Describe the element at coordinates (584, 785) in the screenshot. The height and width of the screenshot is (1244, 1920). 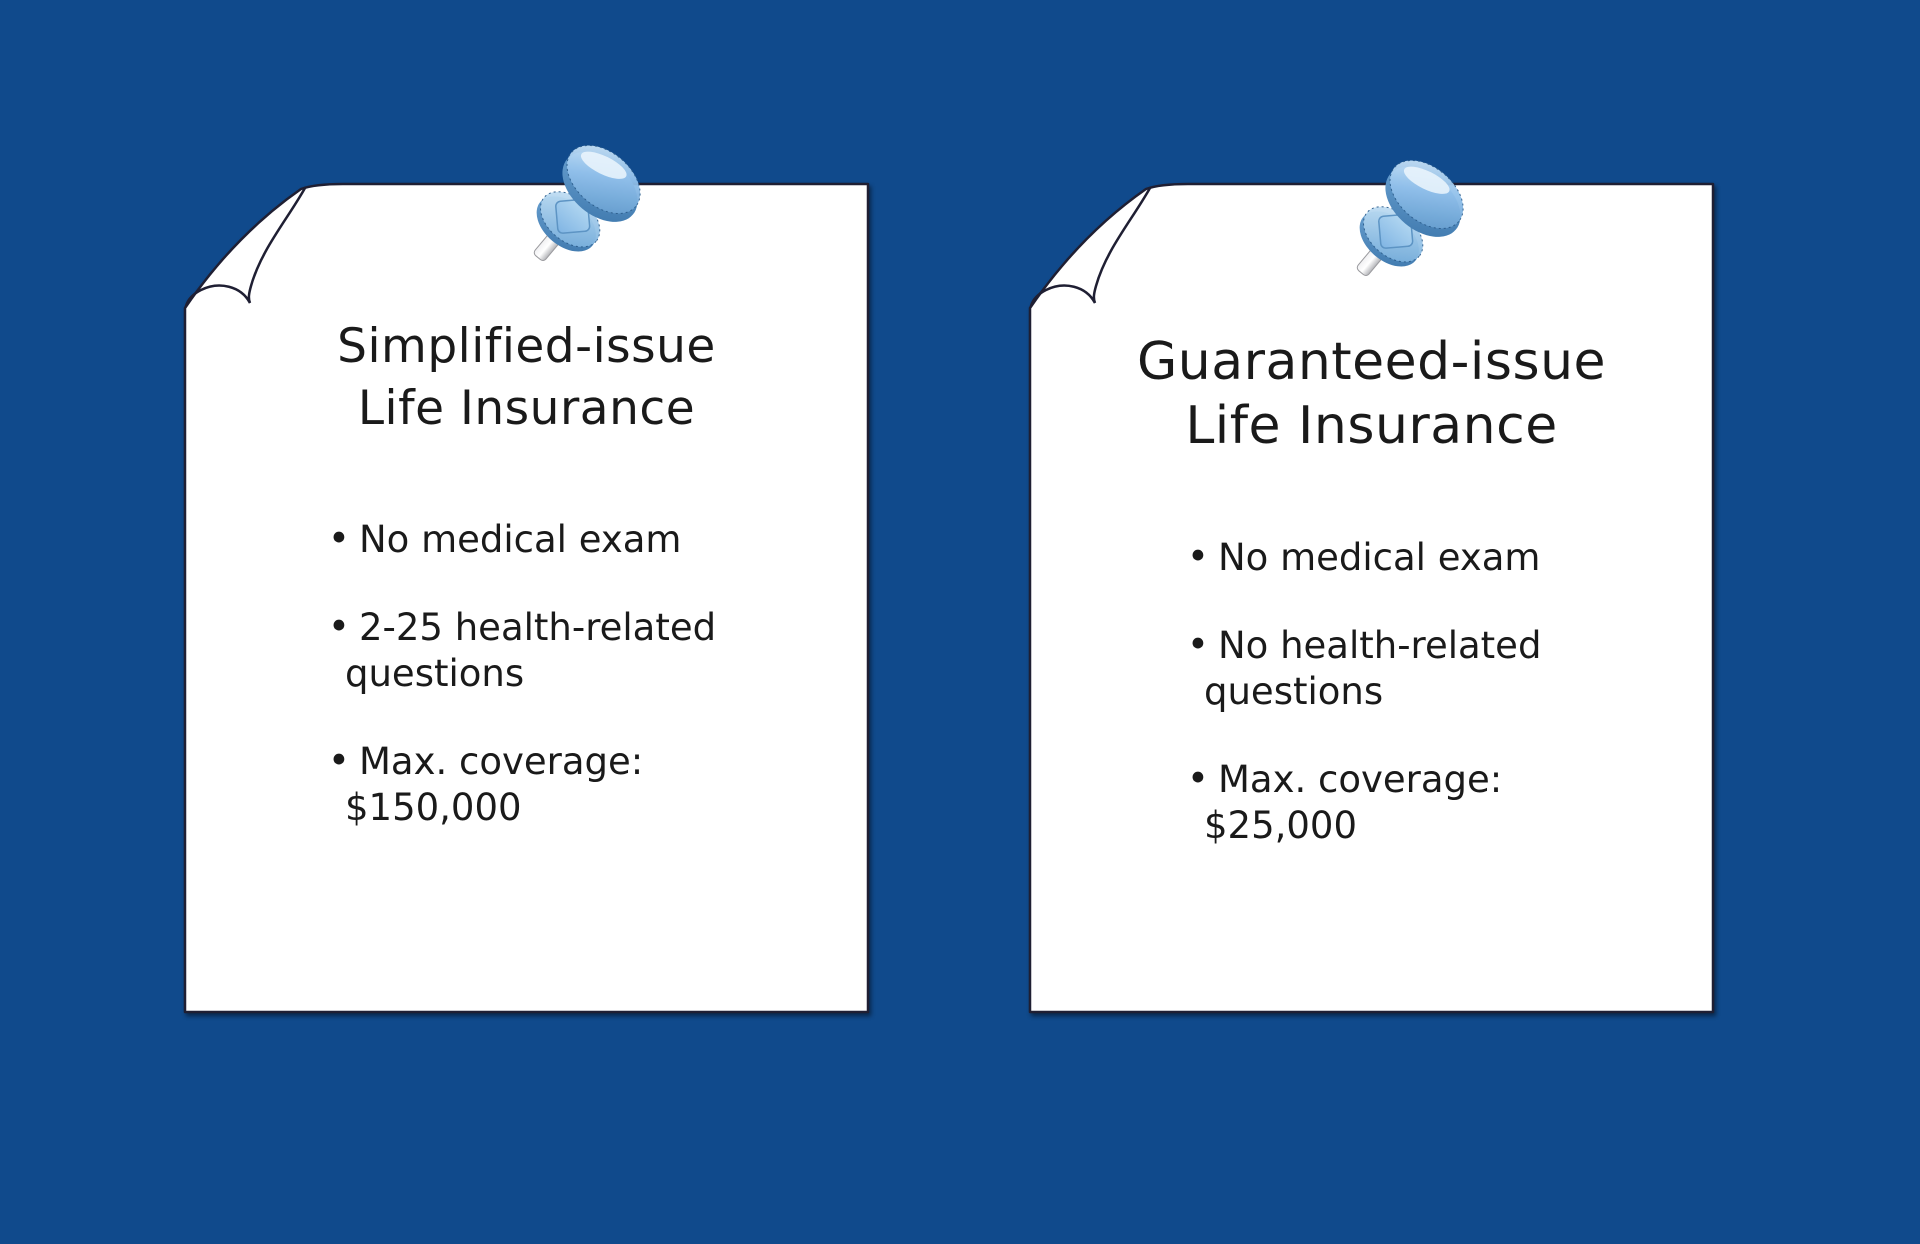
I see `bullet-item: • Max. coverage: $150,000` at that location.